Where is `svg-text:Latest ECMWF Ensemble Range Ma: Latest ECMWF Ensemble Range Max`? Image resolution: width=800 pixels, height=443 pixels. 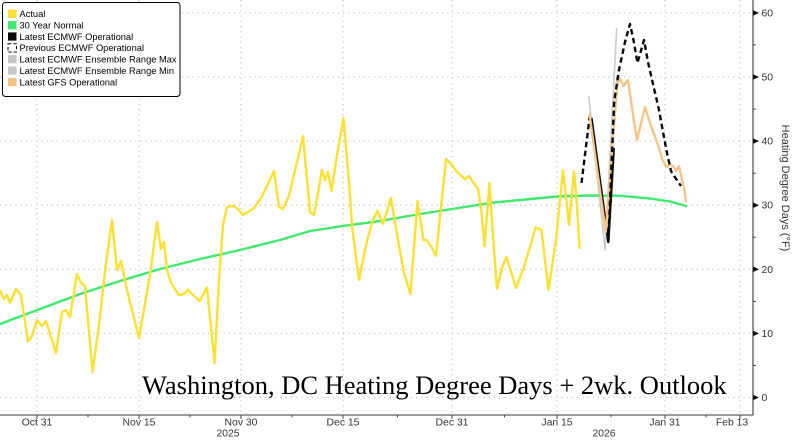
svg-text:Latest ECMWF Ensemble Range Ma: Latest ECMWF Ensemble Range Max is located at coordinates (98, 60).